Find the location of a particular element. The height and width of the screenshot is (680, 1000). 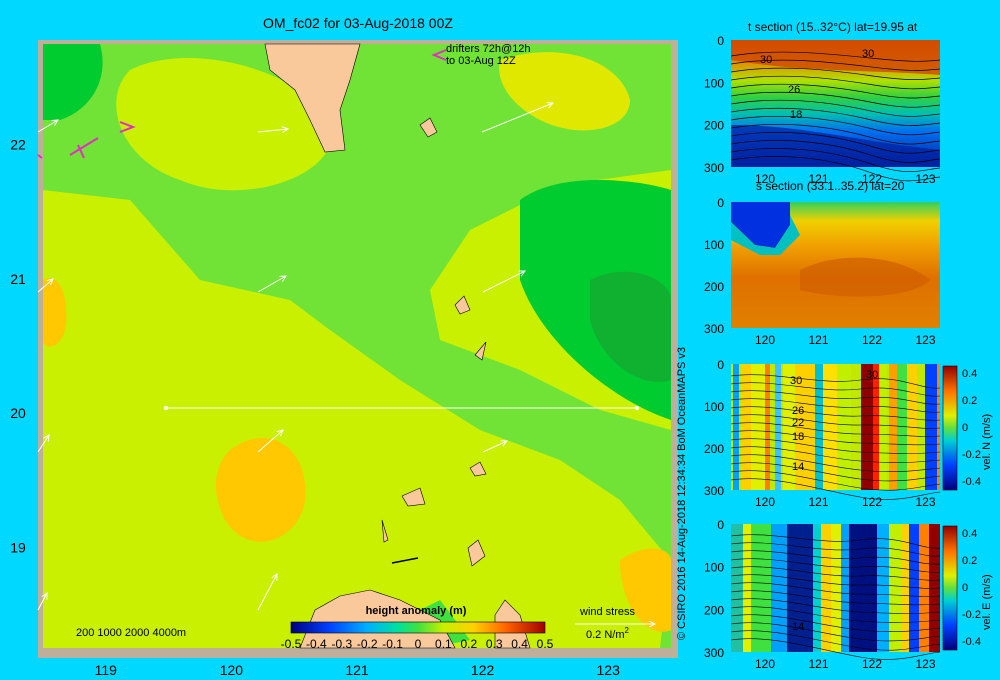

vn-section-stripes is located at coordinates (836, 427).